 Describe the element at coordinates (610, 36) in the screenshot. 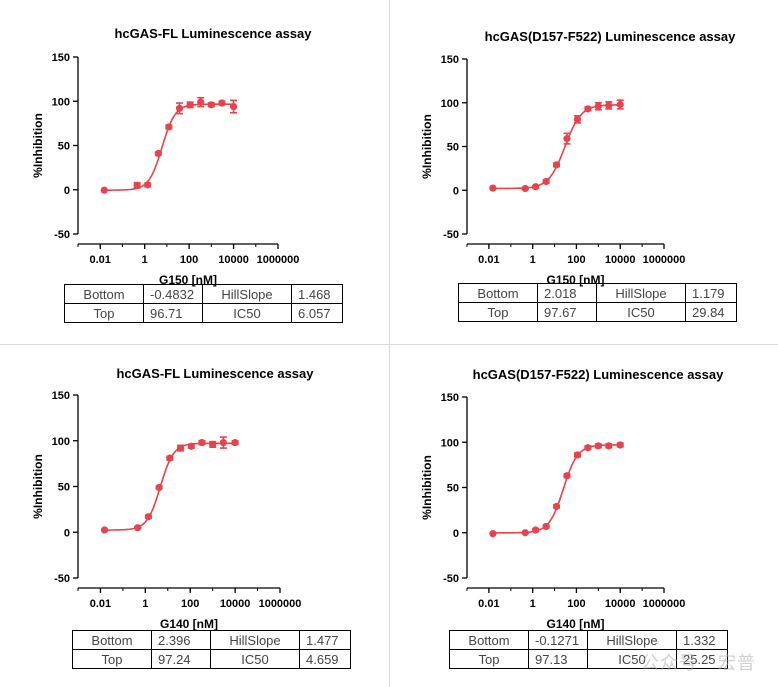

I see `chart-title: hcGAS(D157-F522) Luminescence assay` at that location.